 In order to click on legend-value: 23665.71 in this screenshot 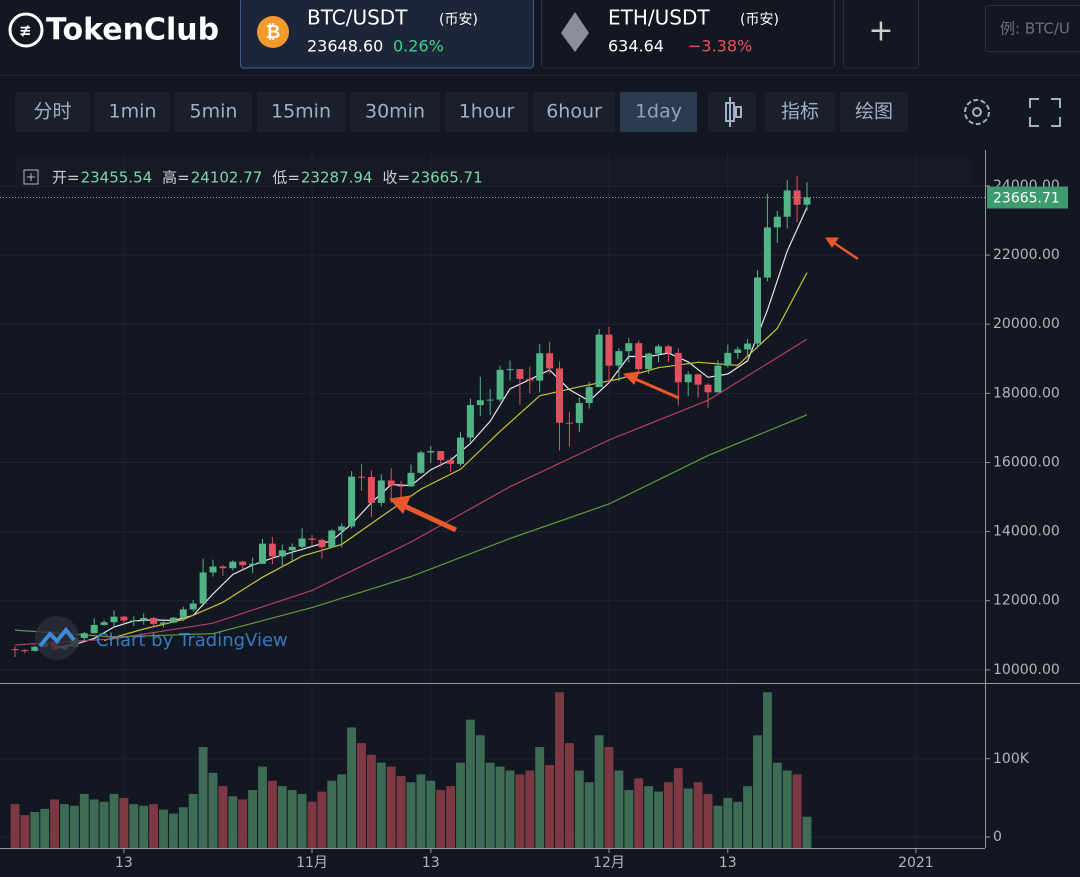, I will do `click(447, 178)`.